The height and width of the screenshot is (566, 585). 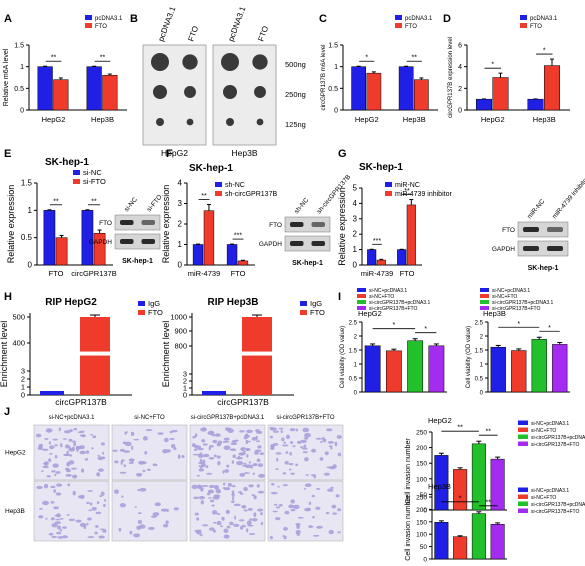 What do you see at coordinates (263, 34) in the screenshot?
I see `blot-lane-label: FTO` at bounding box center [263, 34].